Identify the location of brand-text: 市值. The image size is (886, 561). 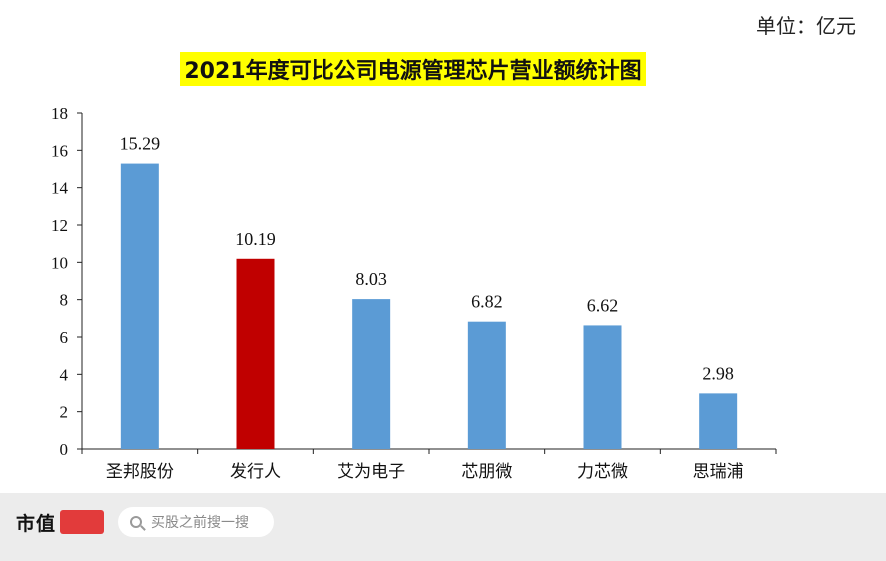
(36, 523).